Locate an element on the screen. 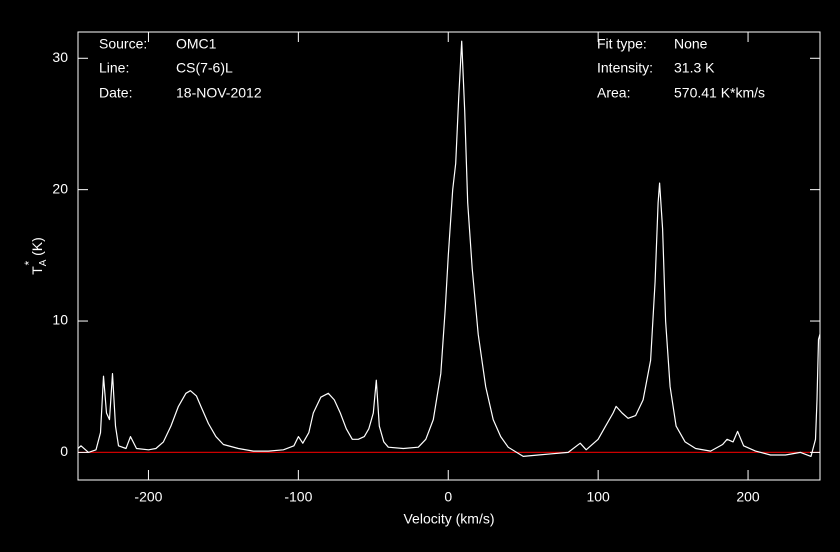  x-tick-label: 0 is located at coordinates (448, 497).